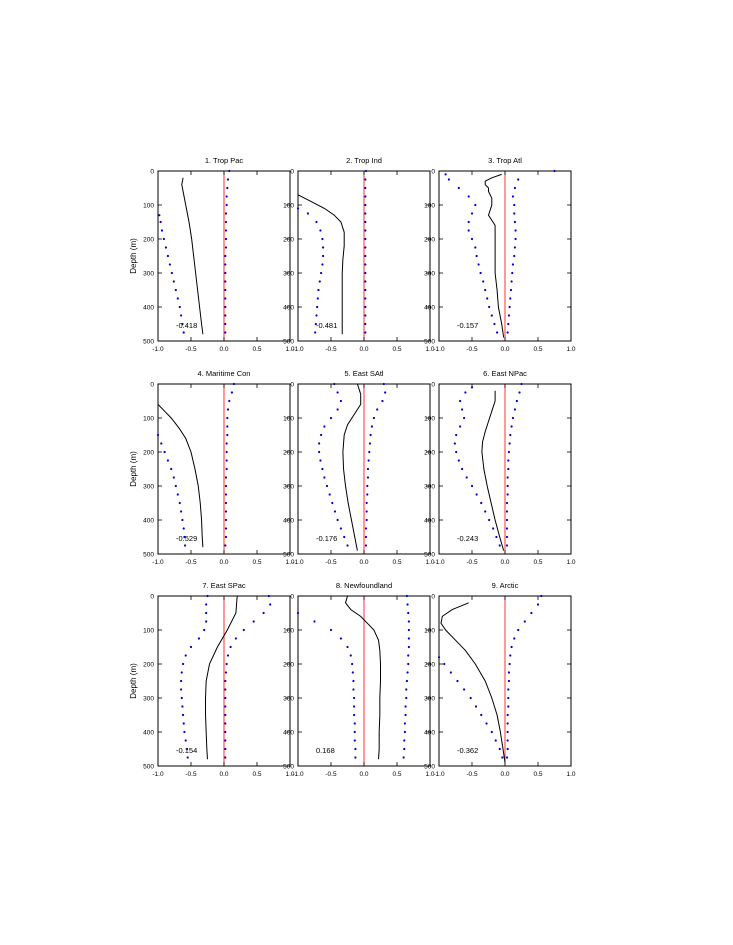 Image resolution: width=733 pixels, height=945 pixels. Describe the element at coordinates (186, 538) in the screenshot. I see `panel-annotation: -0.529` at that location.